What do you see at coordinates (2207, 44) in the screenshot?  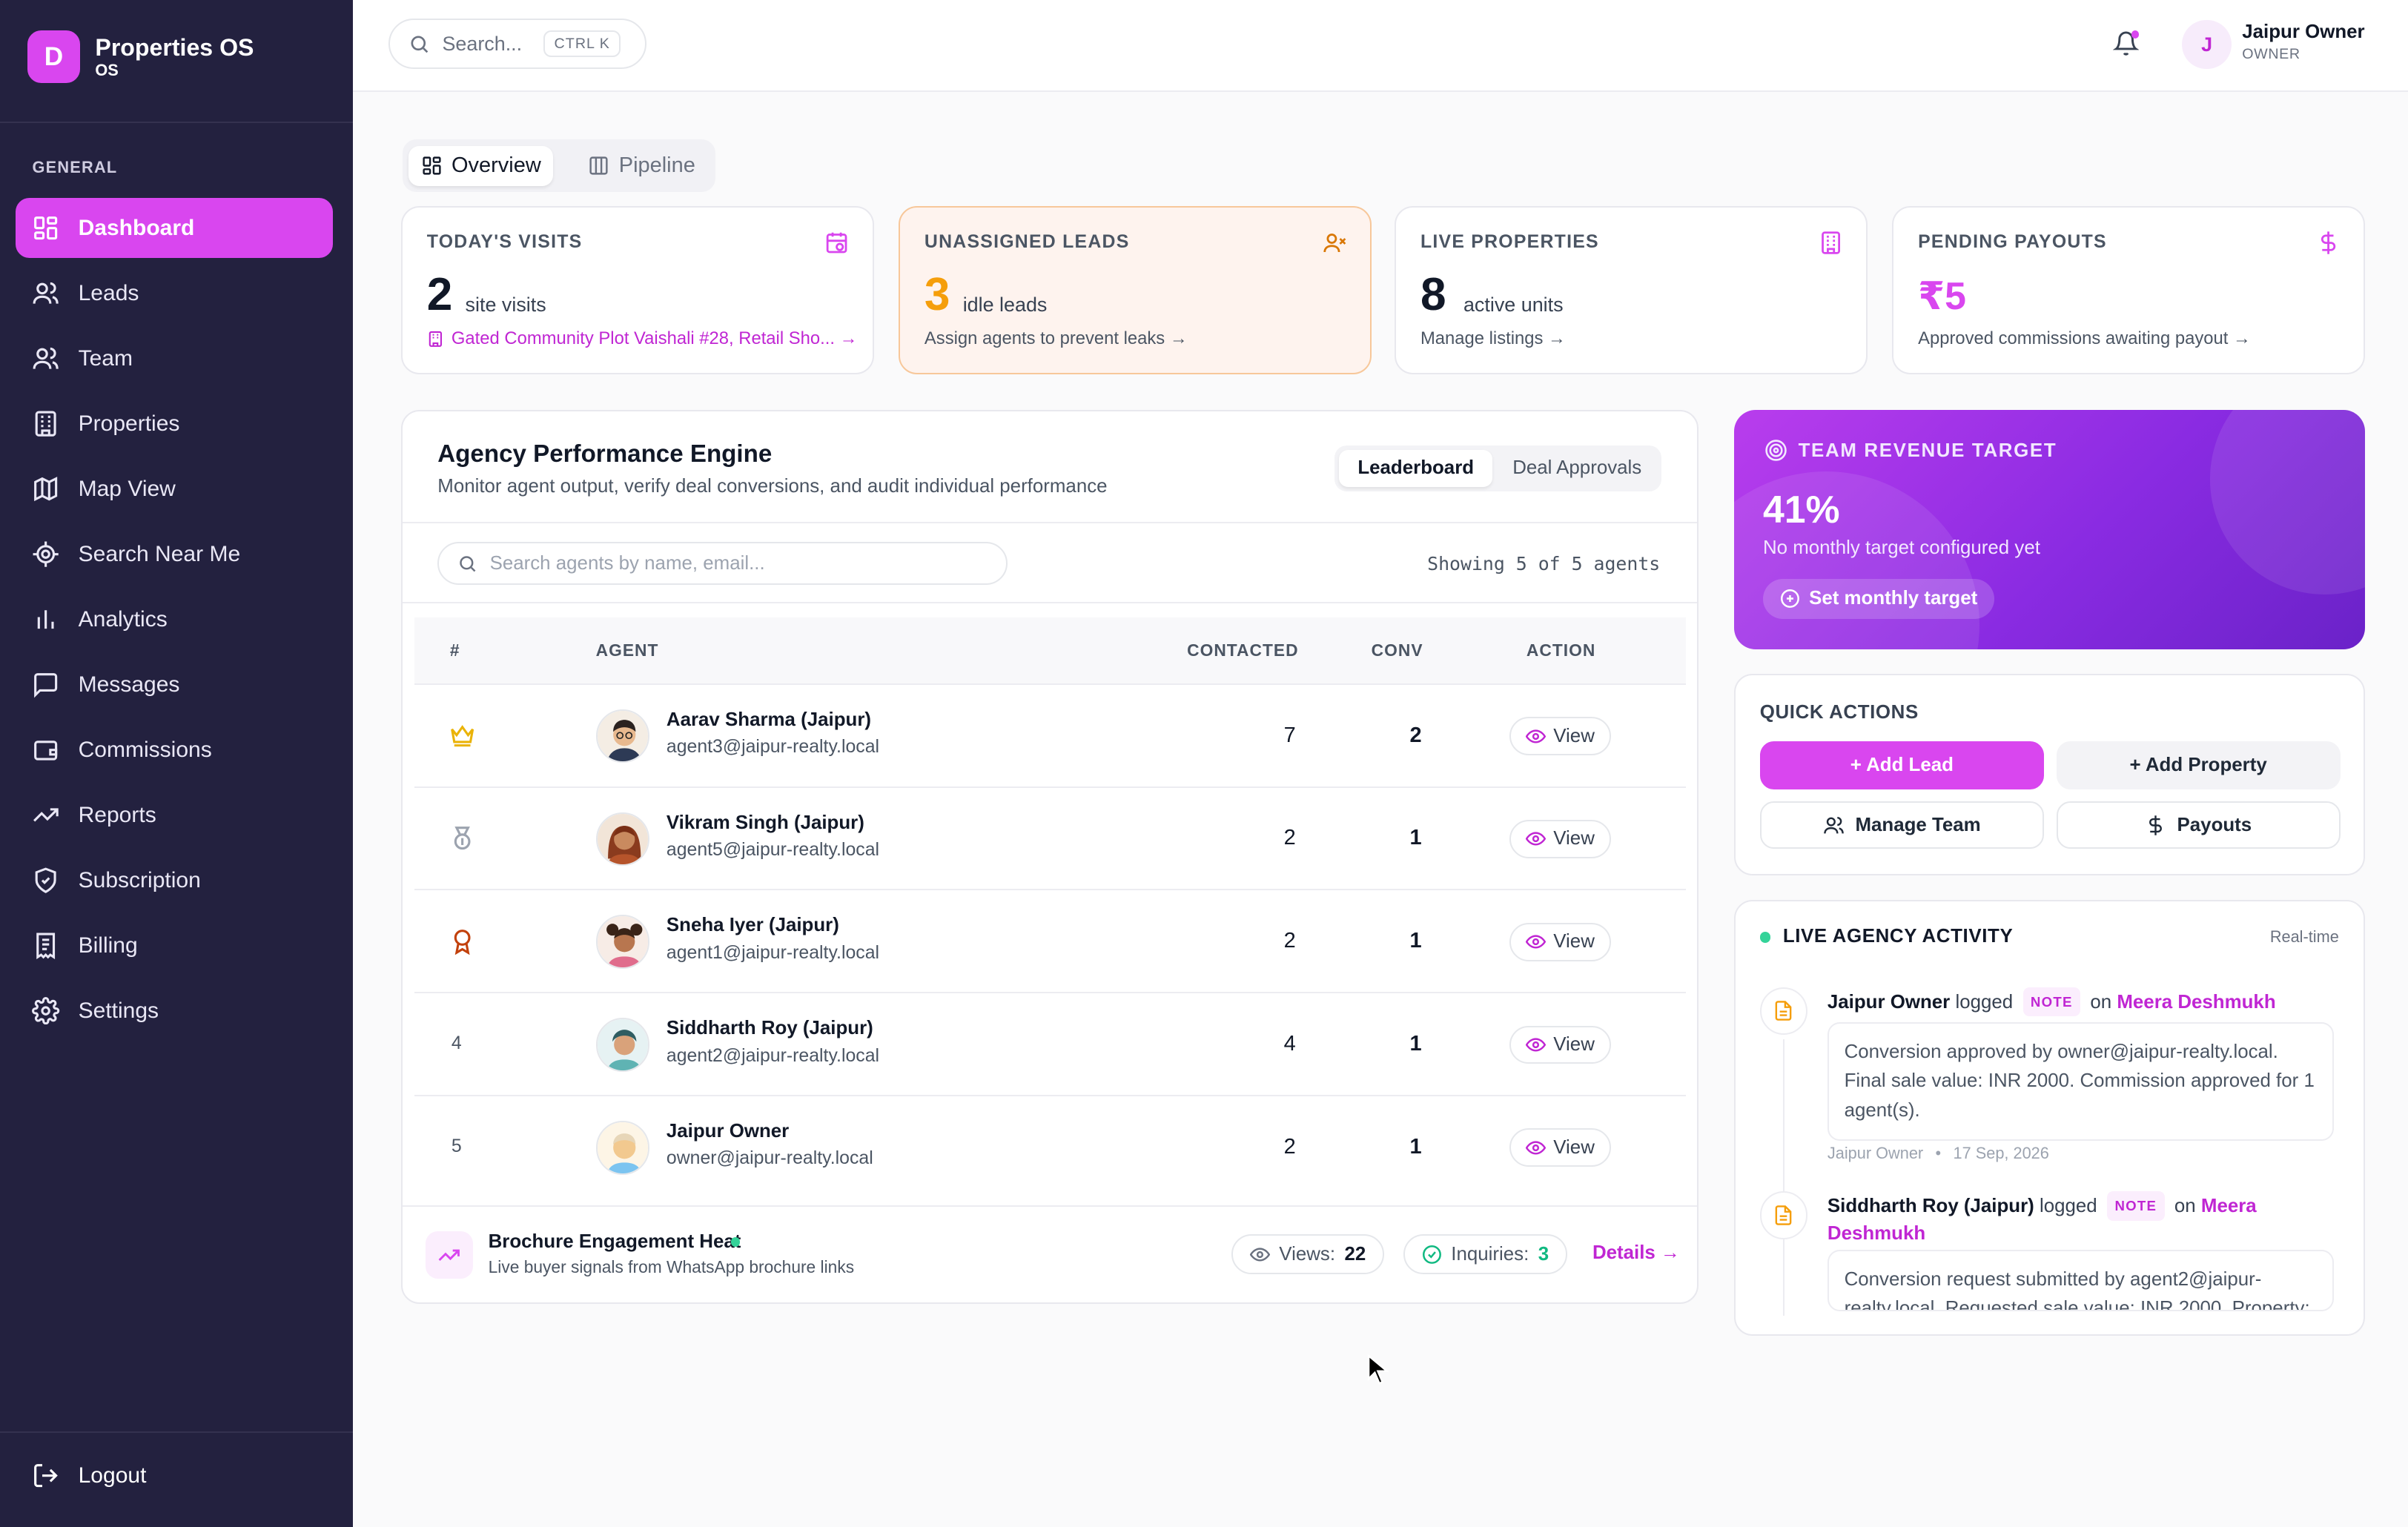 I see `user-avatar: J` at bounding box center [2207, 44].